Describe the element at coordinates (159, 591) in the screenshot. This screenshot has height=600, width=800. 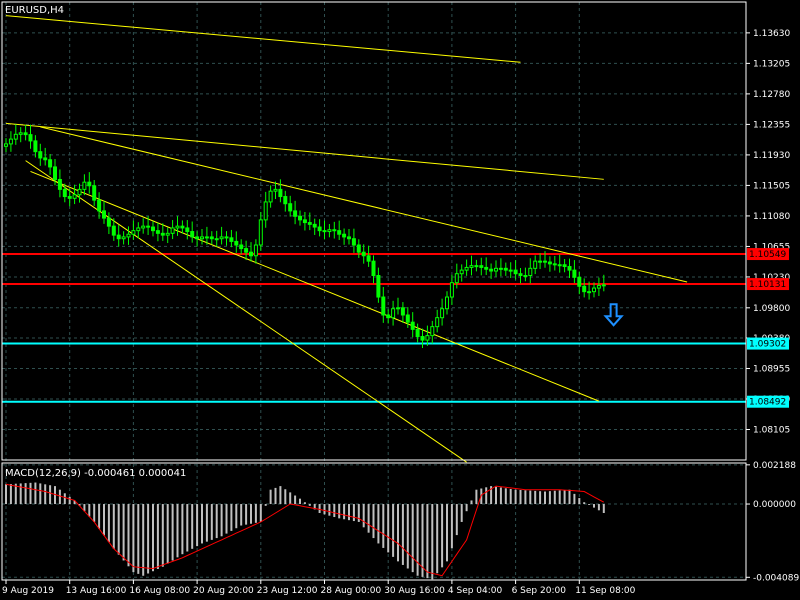
I see `time-tick-label: 16 Aug 08:00` at that location.